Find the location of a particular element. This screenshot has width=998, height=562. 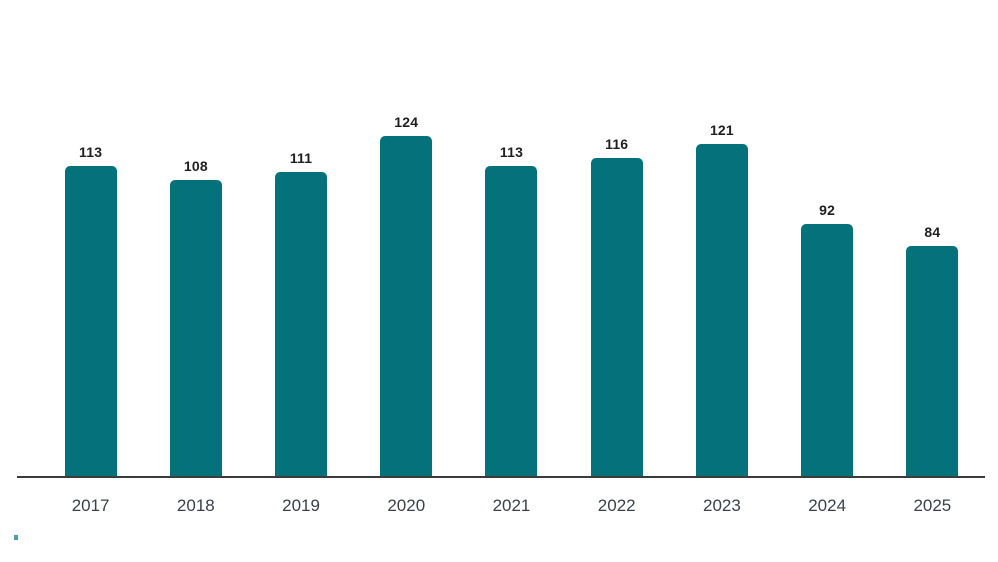

x-axis-tick-label: 2017 is located at coordinates (90, 505).